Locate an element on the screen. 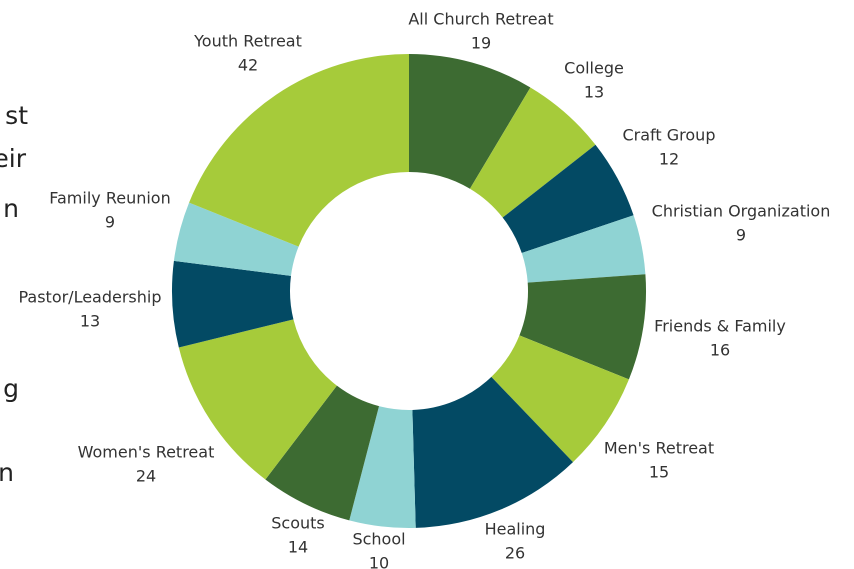  slice-value: 12 is located at coordinates (669, 159).